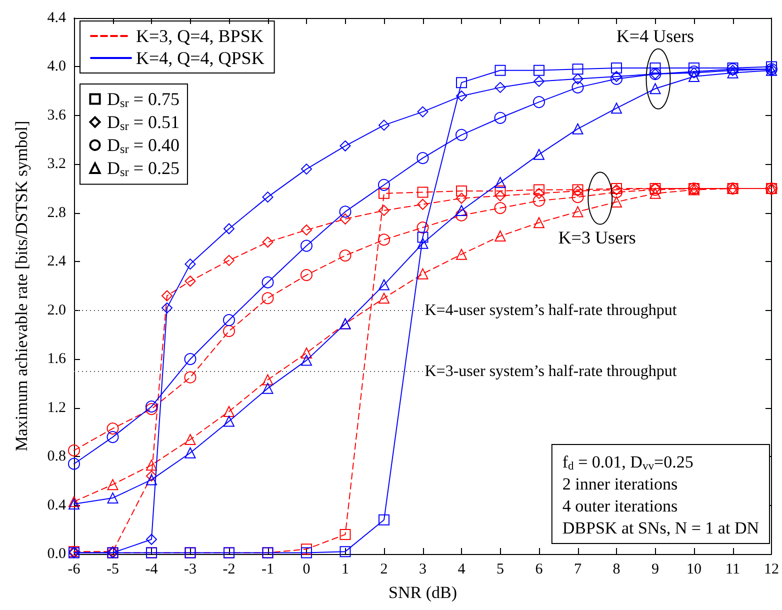  What do you see at coordinates (56, 505) in the screenshot?
I see `y-tick-label: 0.4` at bounding box center [56, 505].